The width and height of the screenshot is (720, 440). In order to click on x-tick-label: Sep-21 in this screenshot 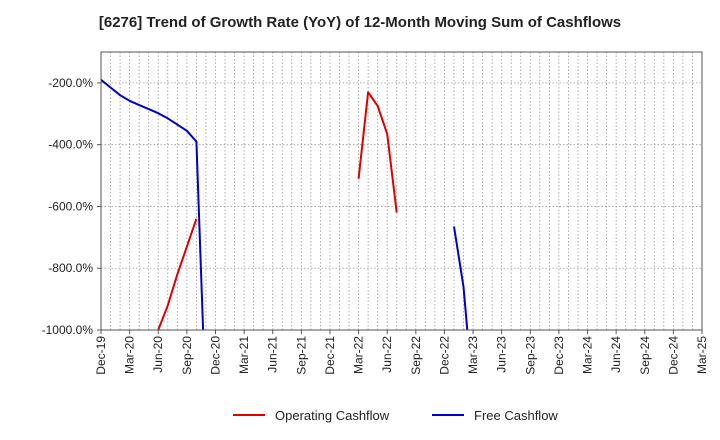, I will do `click(301, 355)`.